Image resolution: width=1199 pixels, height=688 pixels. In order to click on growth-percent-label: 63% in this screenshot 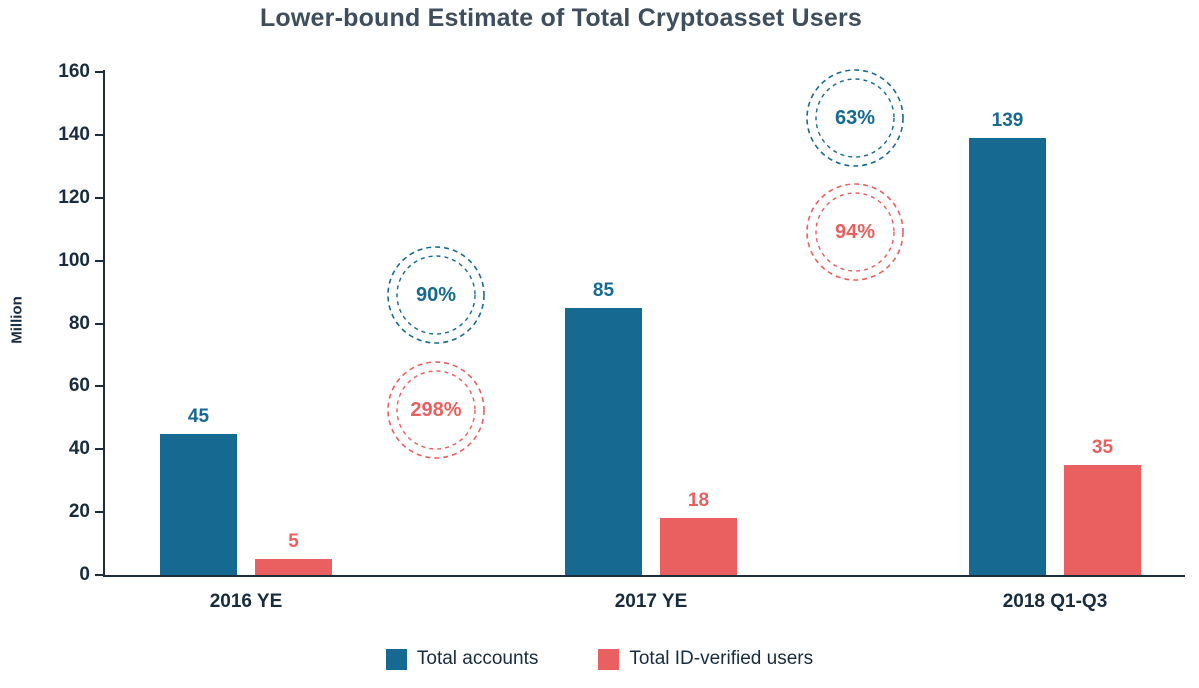, I will do `click(855, 117)`.